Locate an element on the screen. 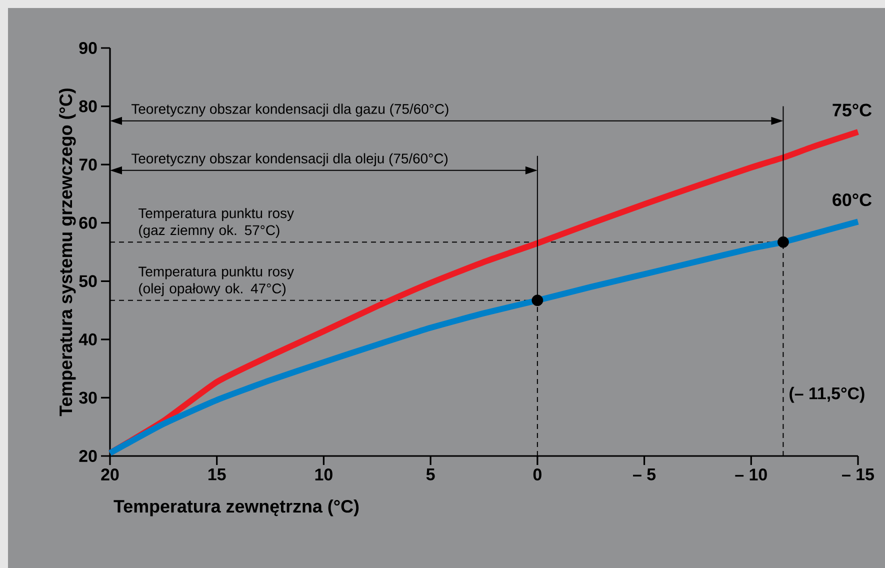 The height and width of the screenshot is (568, 885). annotation: Teoretyczny obszar kondensacji dla oleju (75/60°C) is located at coordinates (290, 159).